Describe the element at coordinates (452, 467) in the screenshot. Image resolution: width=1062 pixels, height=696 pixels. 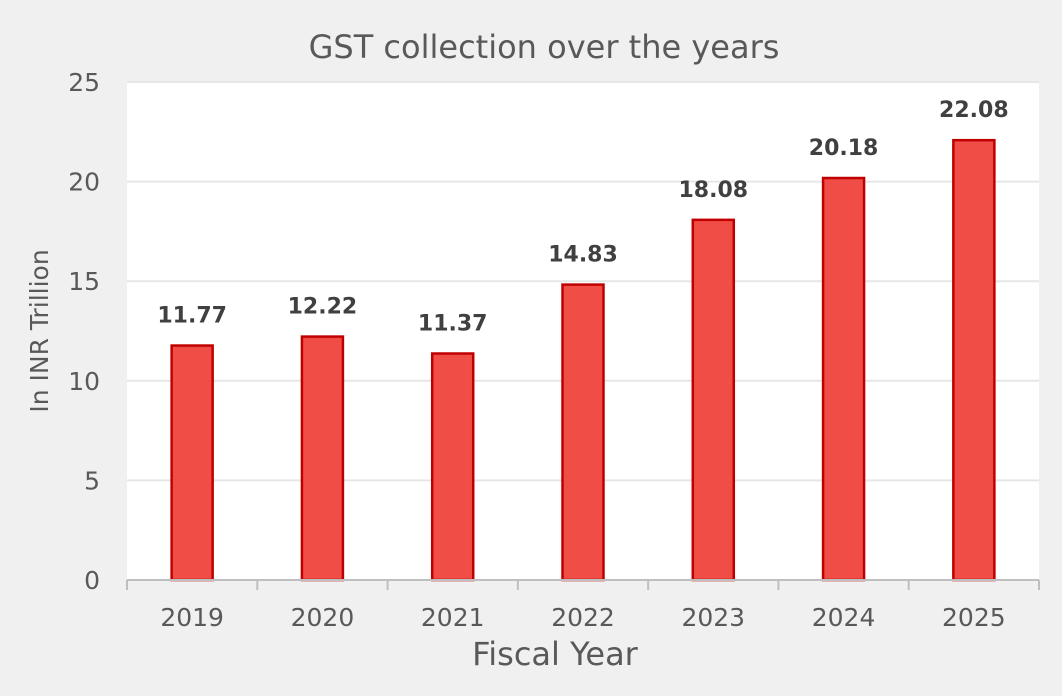
I see `bar-2021` at that location.